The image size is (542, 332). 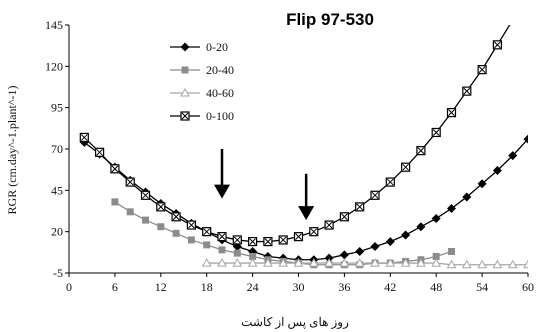 I want to click on legend-label: 40-60, so click(x=220, y=93).